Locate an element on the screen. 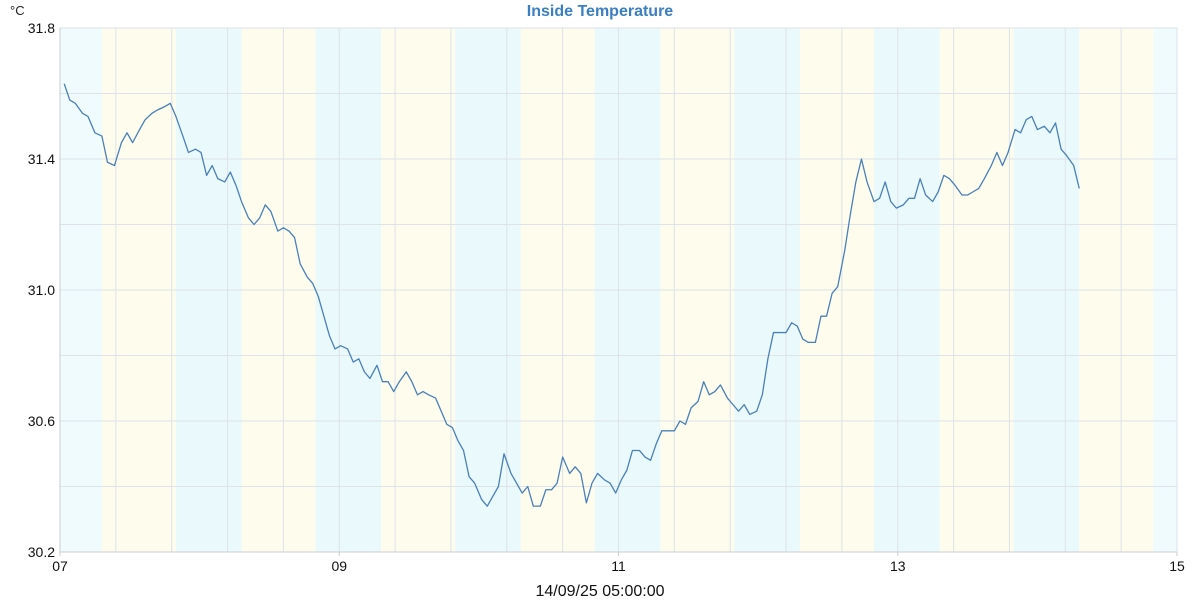 This screenshot has height=601, width=1200. y-tick-label: 31.4 is located at coordinates (41, 159).